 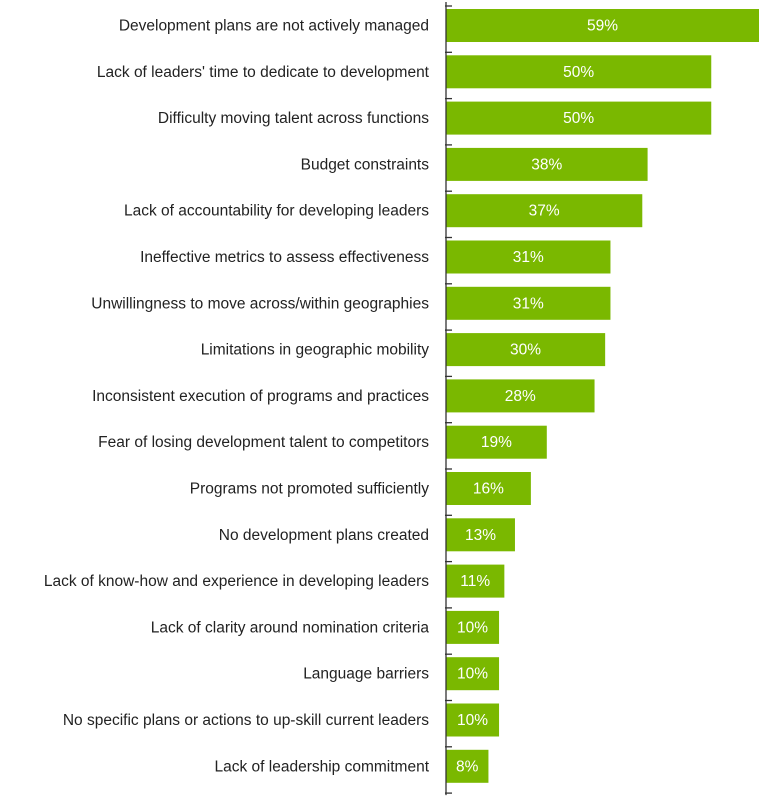 I want to click on value-label: 16%, so click(x=488, y=489).